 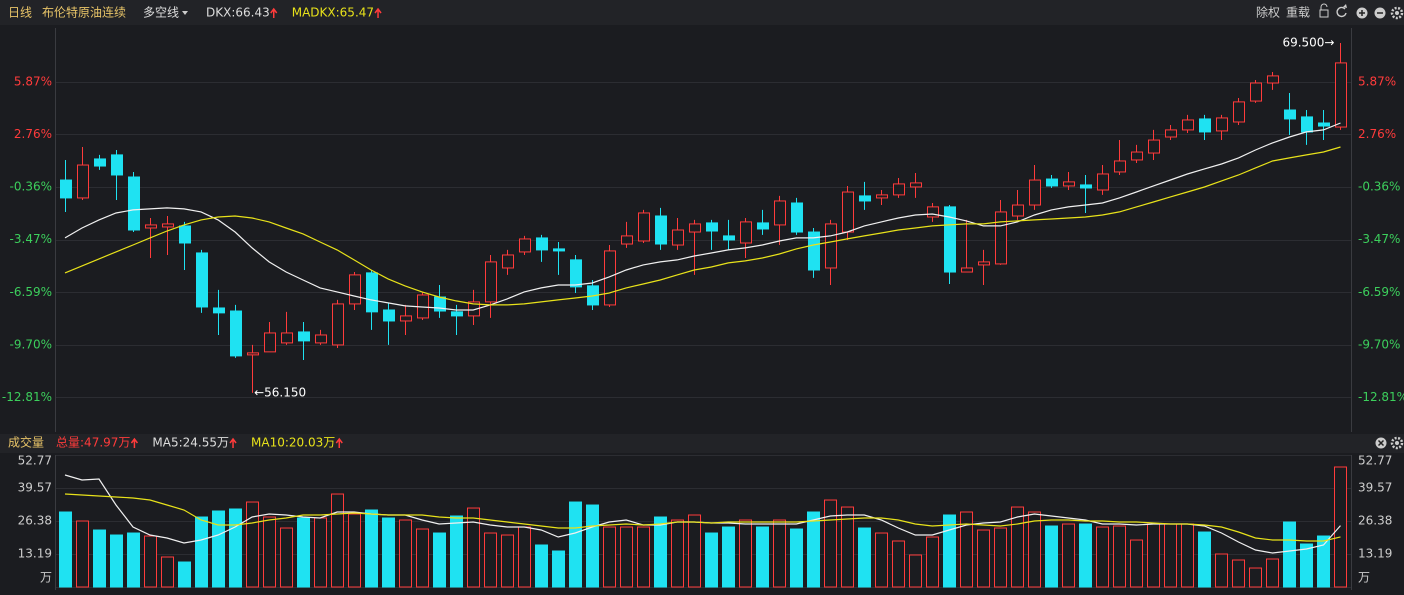 What do you see at coordinates (1397, 13) in the screenshot?
I see `settings-icon` at bounding box center [1397, 13].